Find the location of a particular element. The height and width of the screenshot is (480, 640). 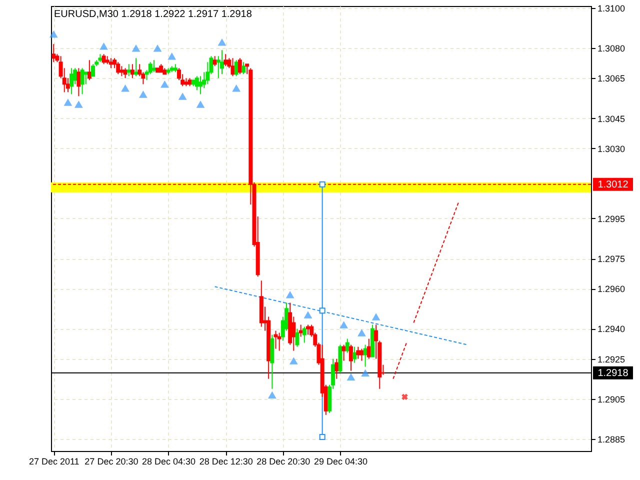

x-tick-label: 27 Dec 2011 is located at coordinates (54, 461).